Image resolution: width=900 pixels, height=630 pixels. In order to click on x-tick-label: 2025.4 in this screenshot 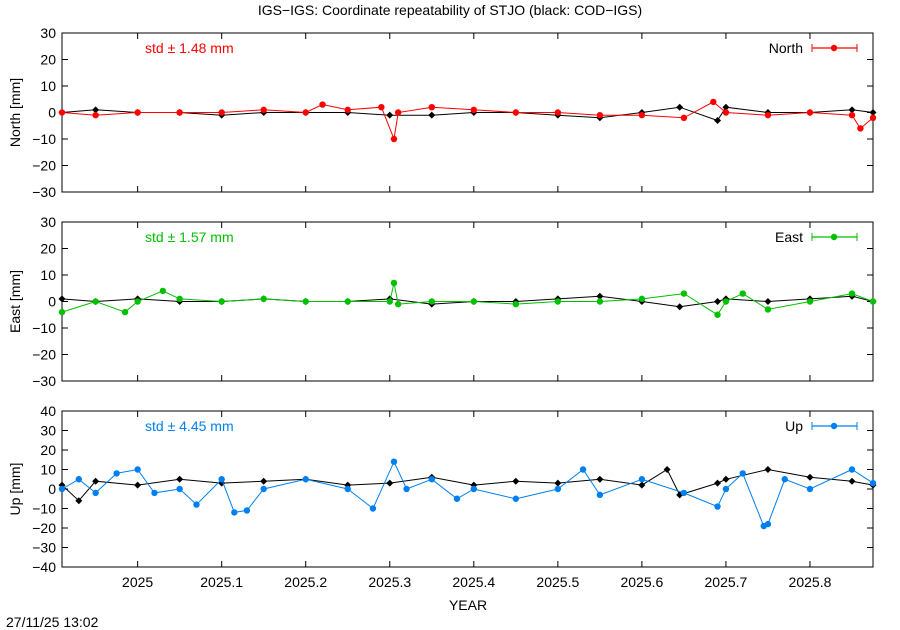, I will do `click(473, 582)`.